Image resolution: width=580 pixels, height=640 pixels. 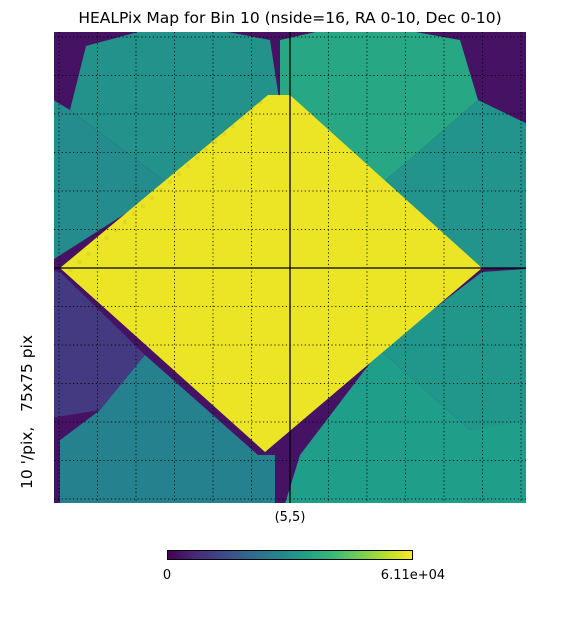 I want to click on y-axis-label: 10 '/pix, 75x75 pix, so click(x=27, y=412).